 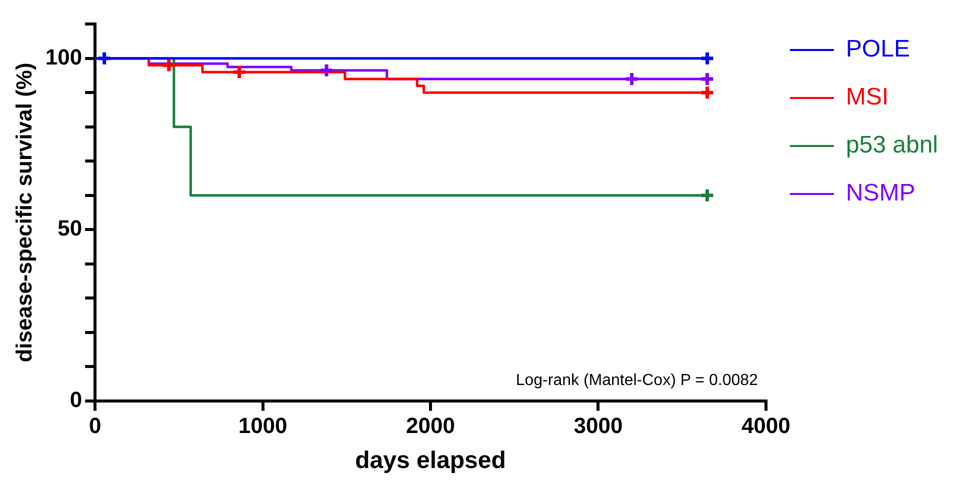 What do you see at coordinates (878, 49) in the screenshot?
I see `legend-label: POLE` at bounding box center [878, 49].